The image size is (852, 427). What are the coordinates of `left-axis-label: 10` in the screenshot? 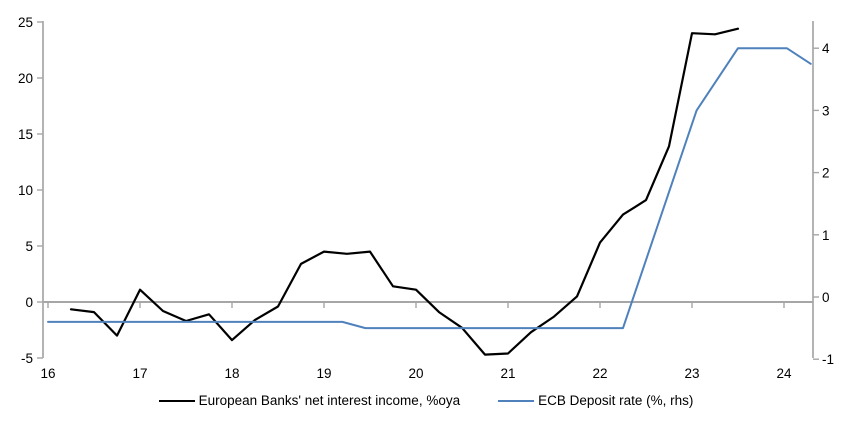 It's located at (25, 190).